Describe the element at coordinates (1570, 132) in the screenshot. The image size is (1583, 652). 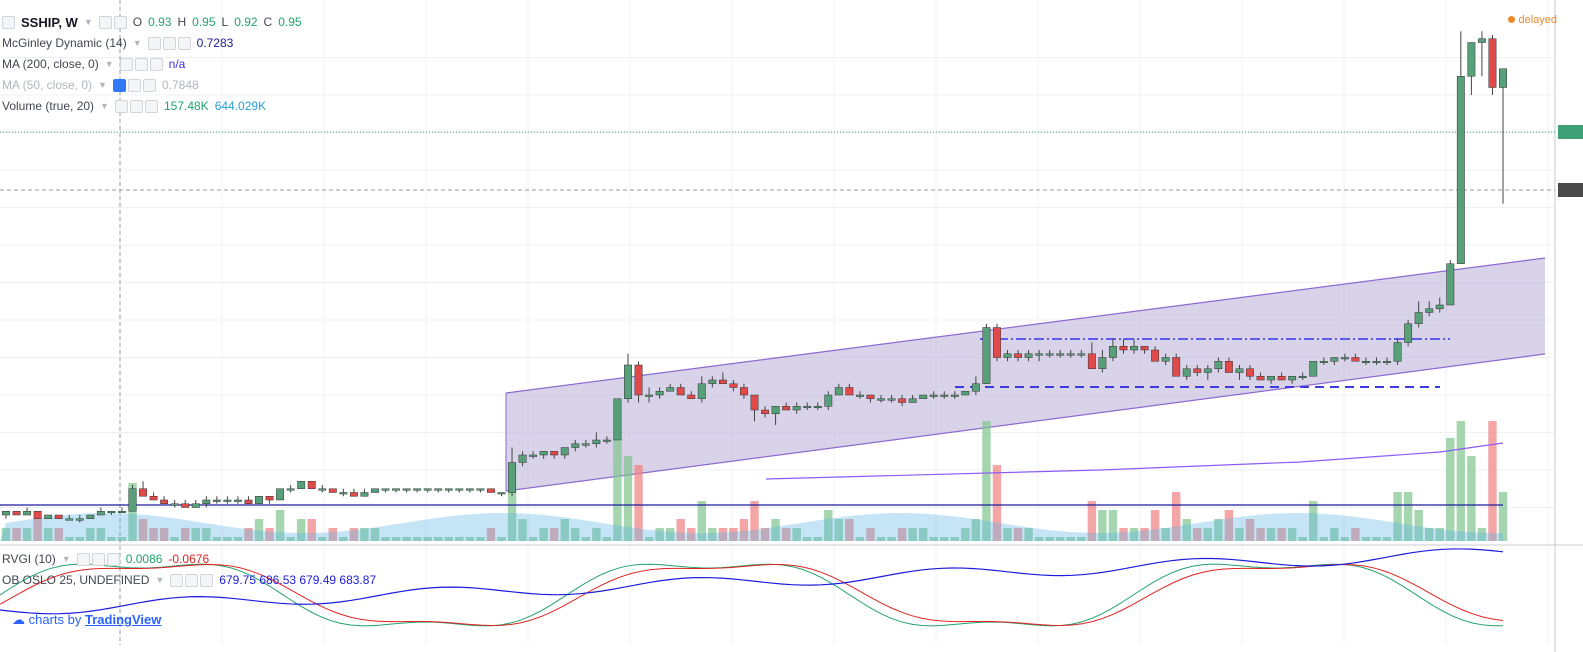
I see `last-price-marker` at that location.